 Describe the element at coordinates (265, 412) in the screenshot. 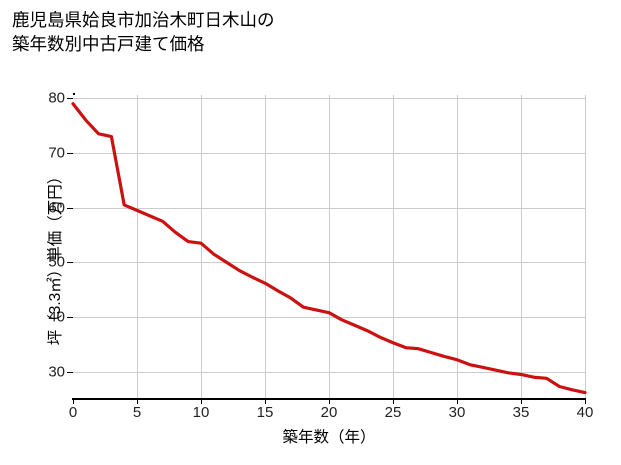

I see `x-tick-label-15: 15` at that location.